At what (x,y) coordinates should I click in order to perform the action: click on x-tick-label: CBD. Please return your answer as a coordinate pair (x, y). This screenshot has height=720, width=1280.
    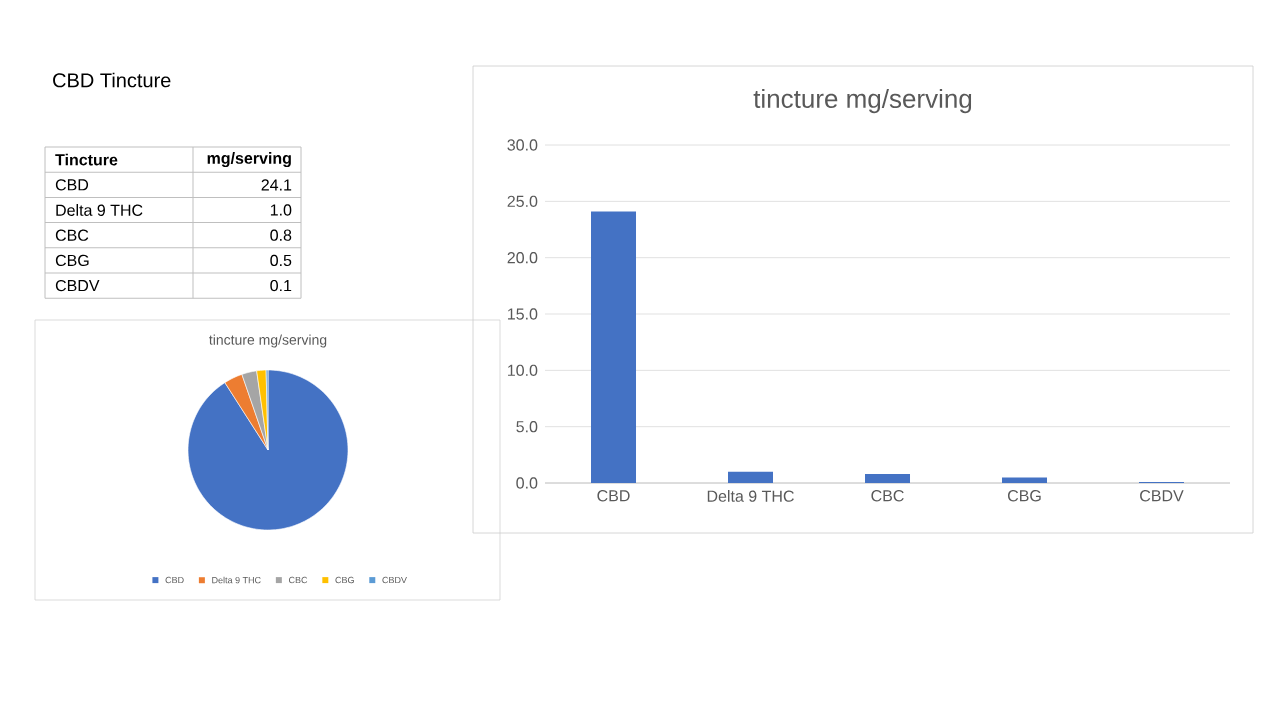
    Looking at the image, I should click on (613, 496).